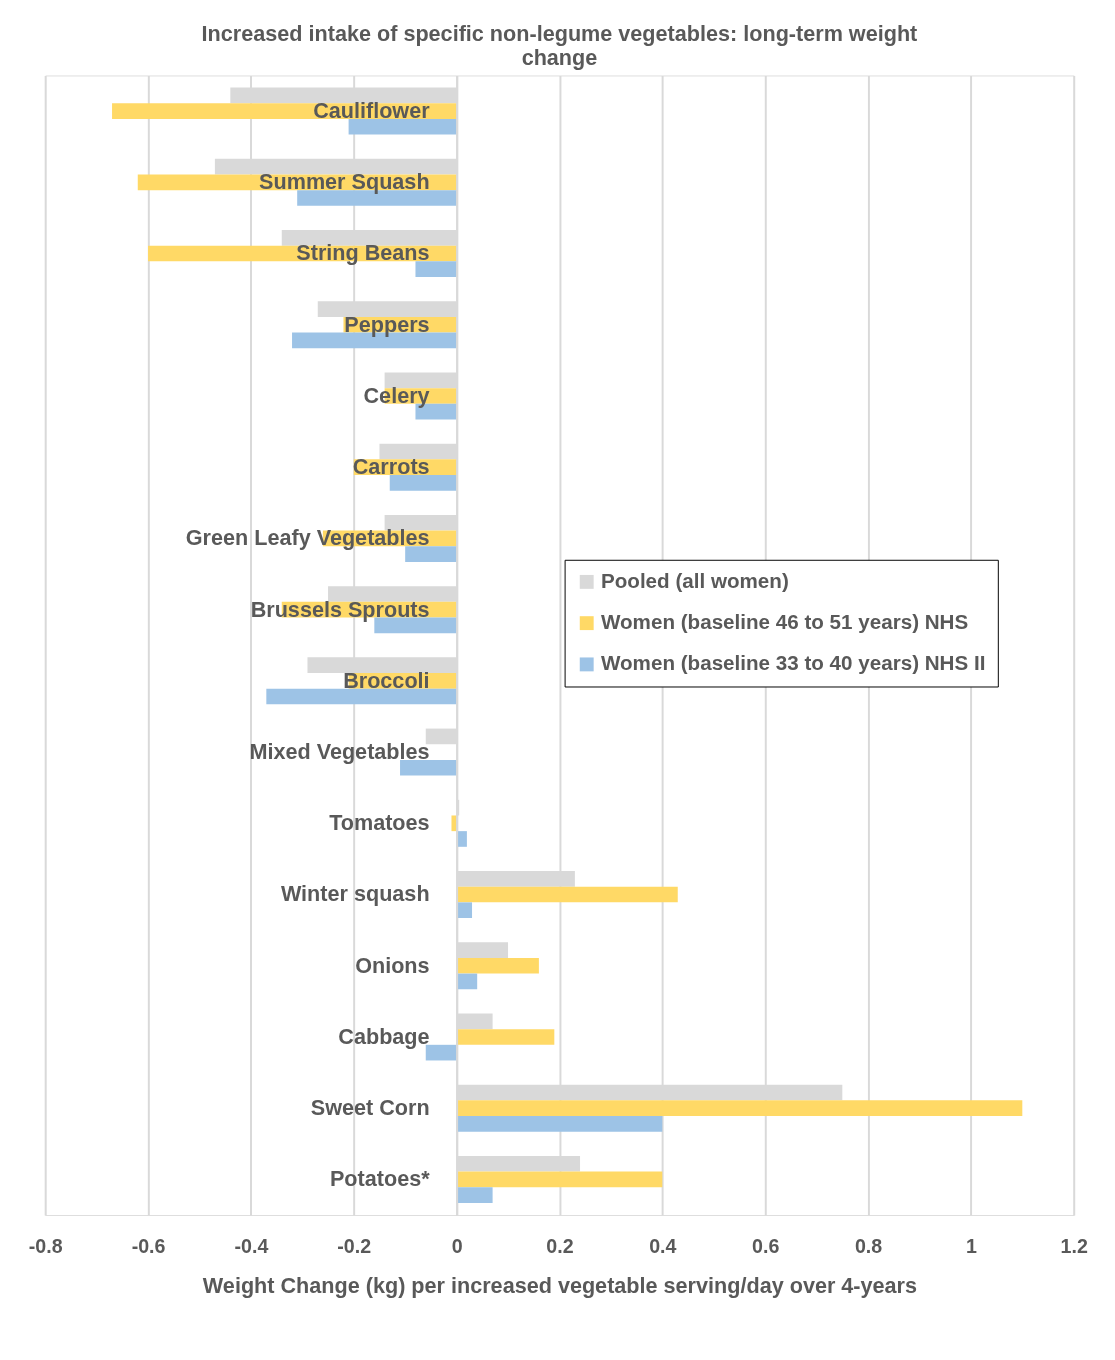 The width and height of the screenshot is (1115, 1360). Describe the element at coordinates (793, 663) in the screenshot. I see `legend-label: Women (baseline 33 to 40 years) NHS II` at that location.